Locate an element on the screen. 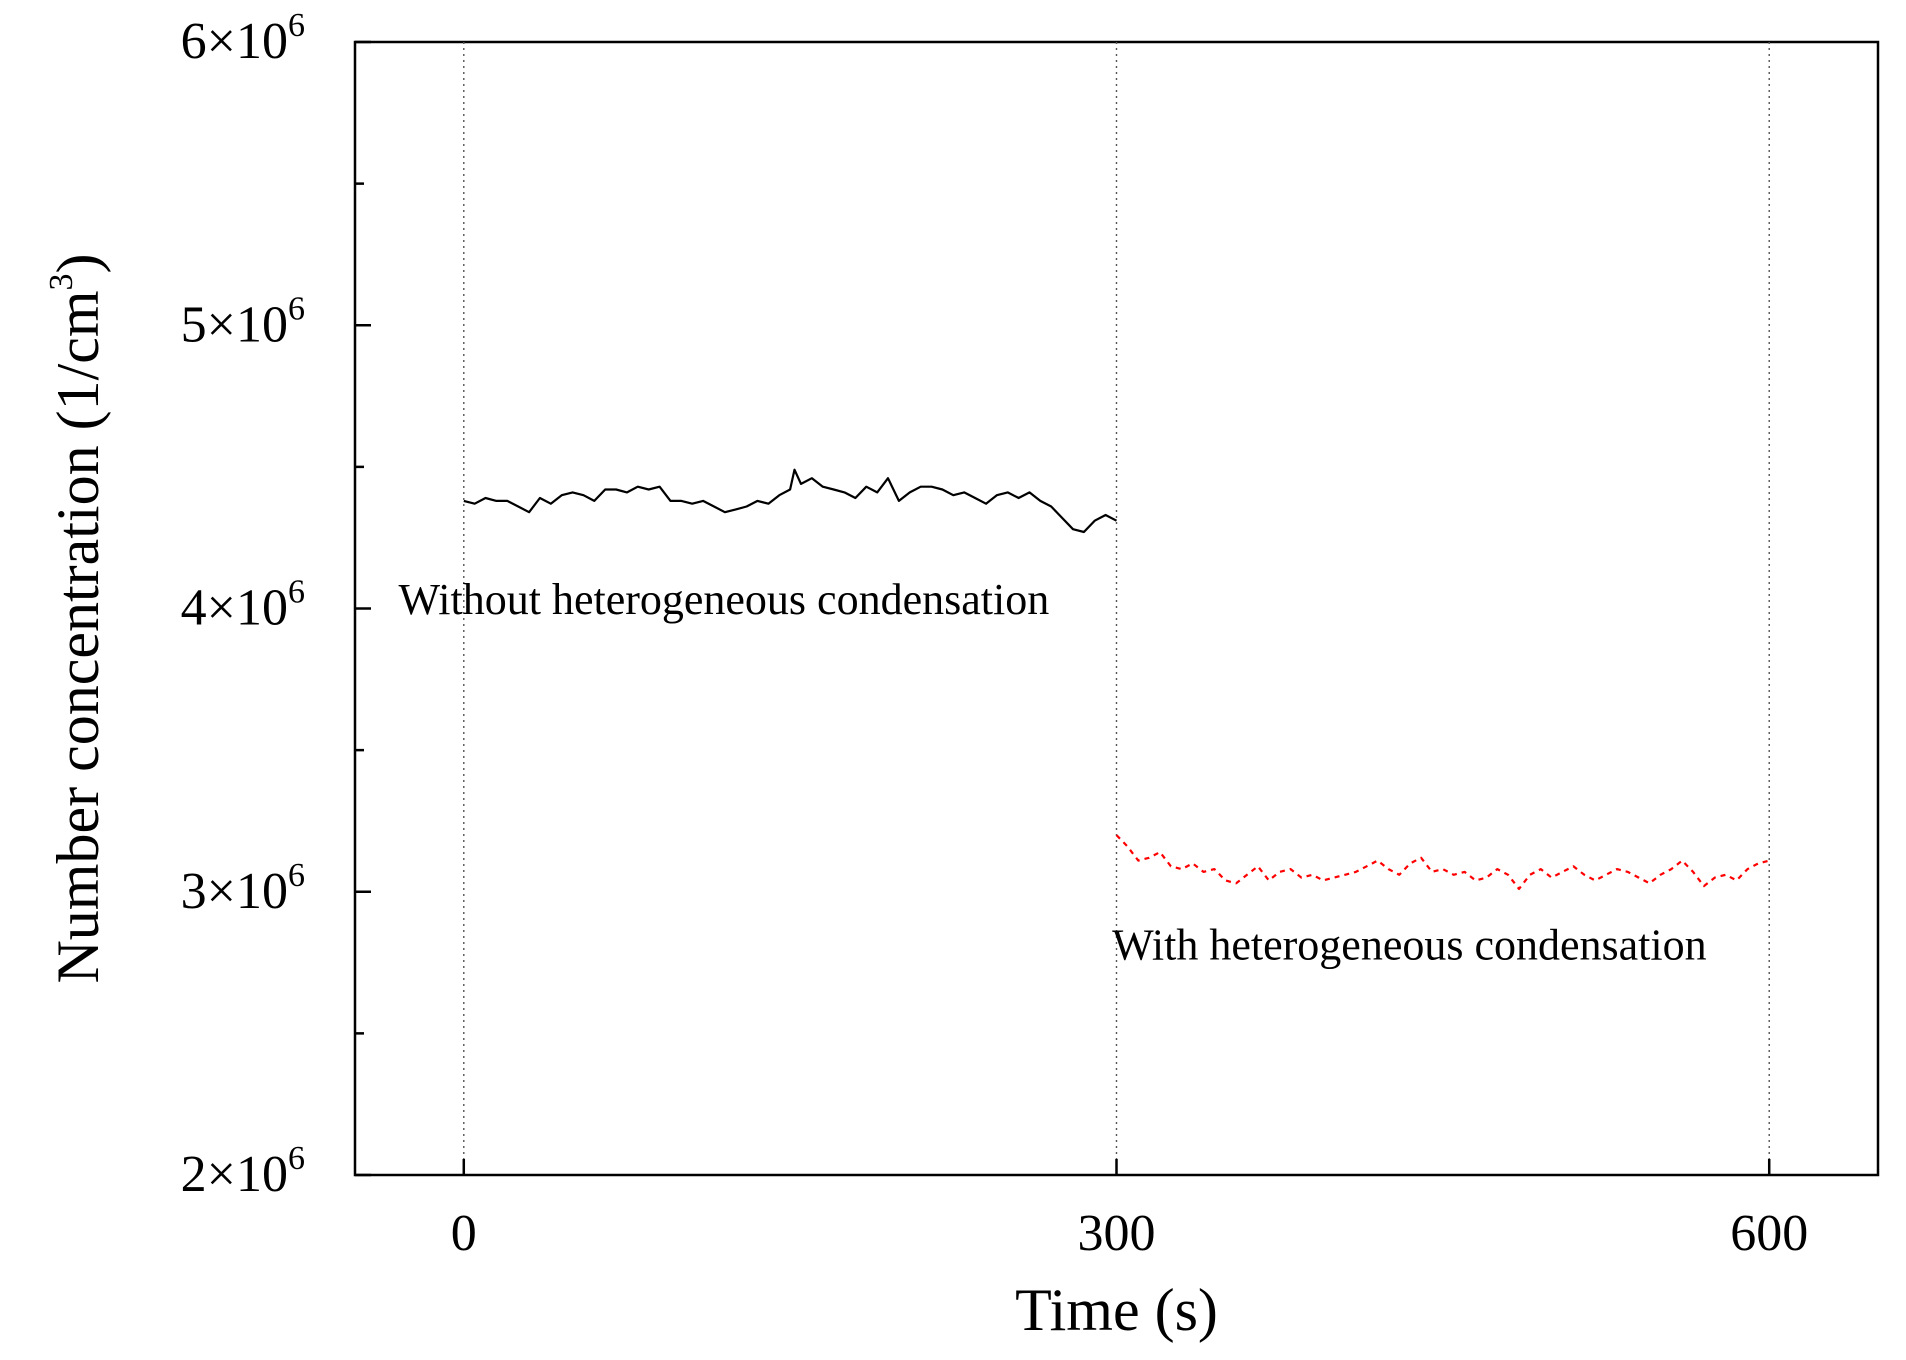  y-tick-label: 2×10⁶ is located at coordinates (243, 1171).